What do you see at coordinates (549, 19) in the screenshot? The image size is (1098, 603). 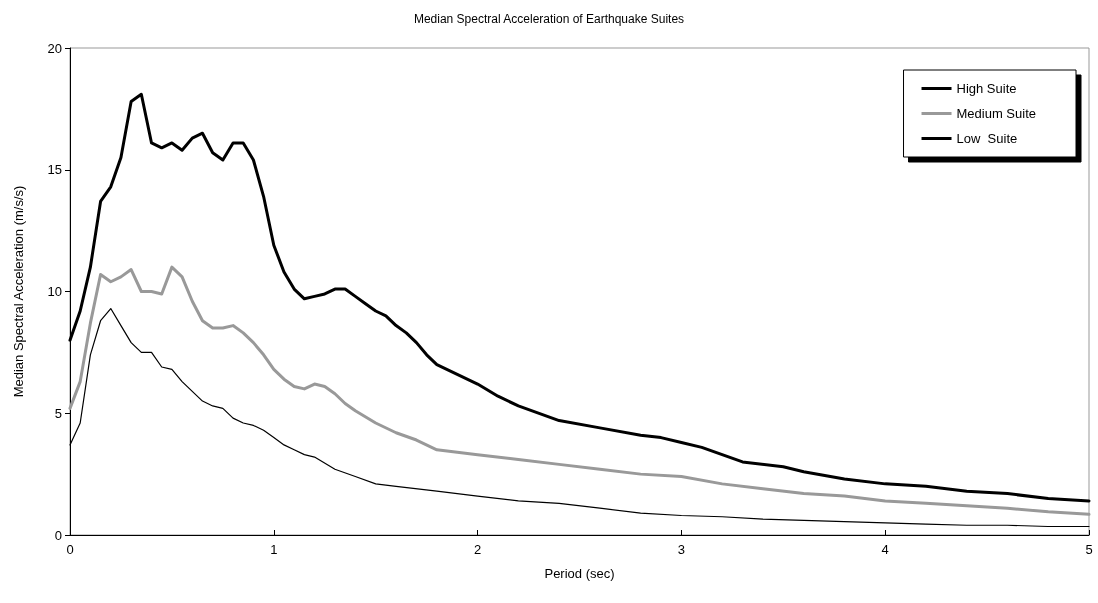 I see `chart-title: Median Spectral Acceleration of Earthquake Suites` at bounding box center [549, 19].